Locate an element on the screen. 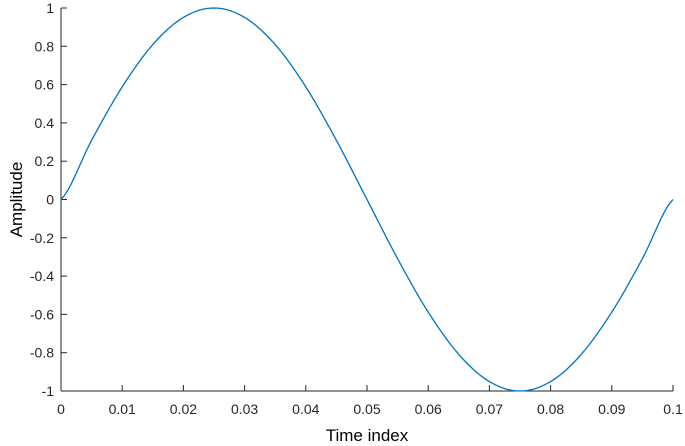 The width and height of the screenshot is (685, 446). y-tick-label: 1 is located at coordinates (50, 8).